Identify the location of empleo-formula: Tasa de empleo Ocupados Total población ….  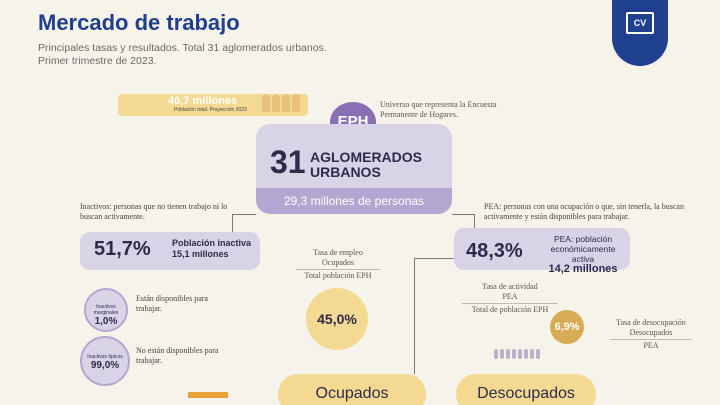
(338, 264).